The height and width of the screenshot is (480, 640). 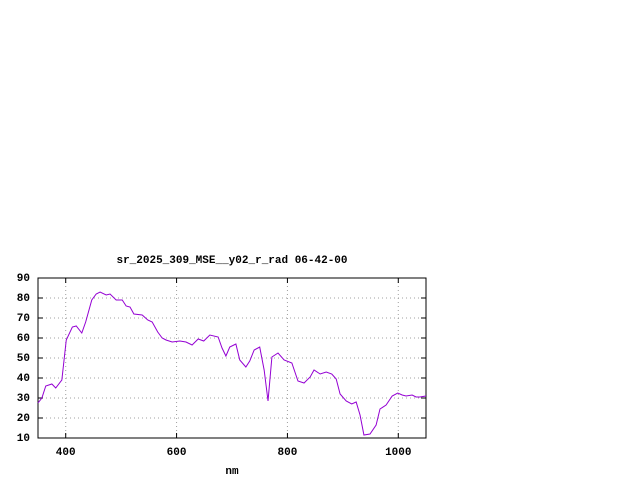 What do you see at coordinates (23, 279) in the screenshot?
I see `y-tick-label: 90` at bounding box center [23, 279].